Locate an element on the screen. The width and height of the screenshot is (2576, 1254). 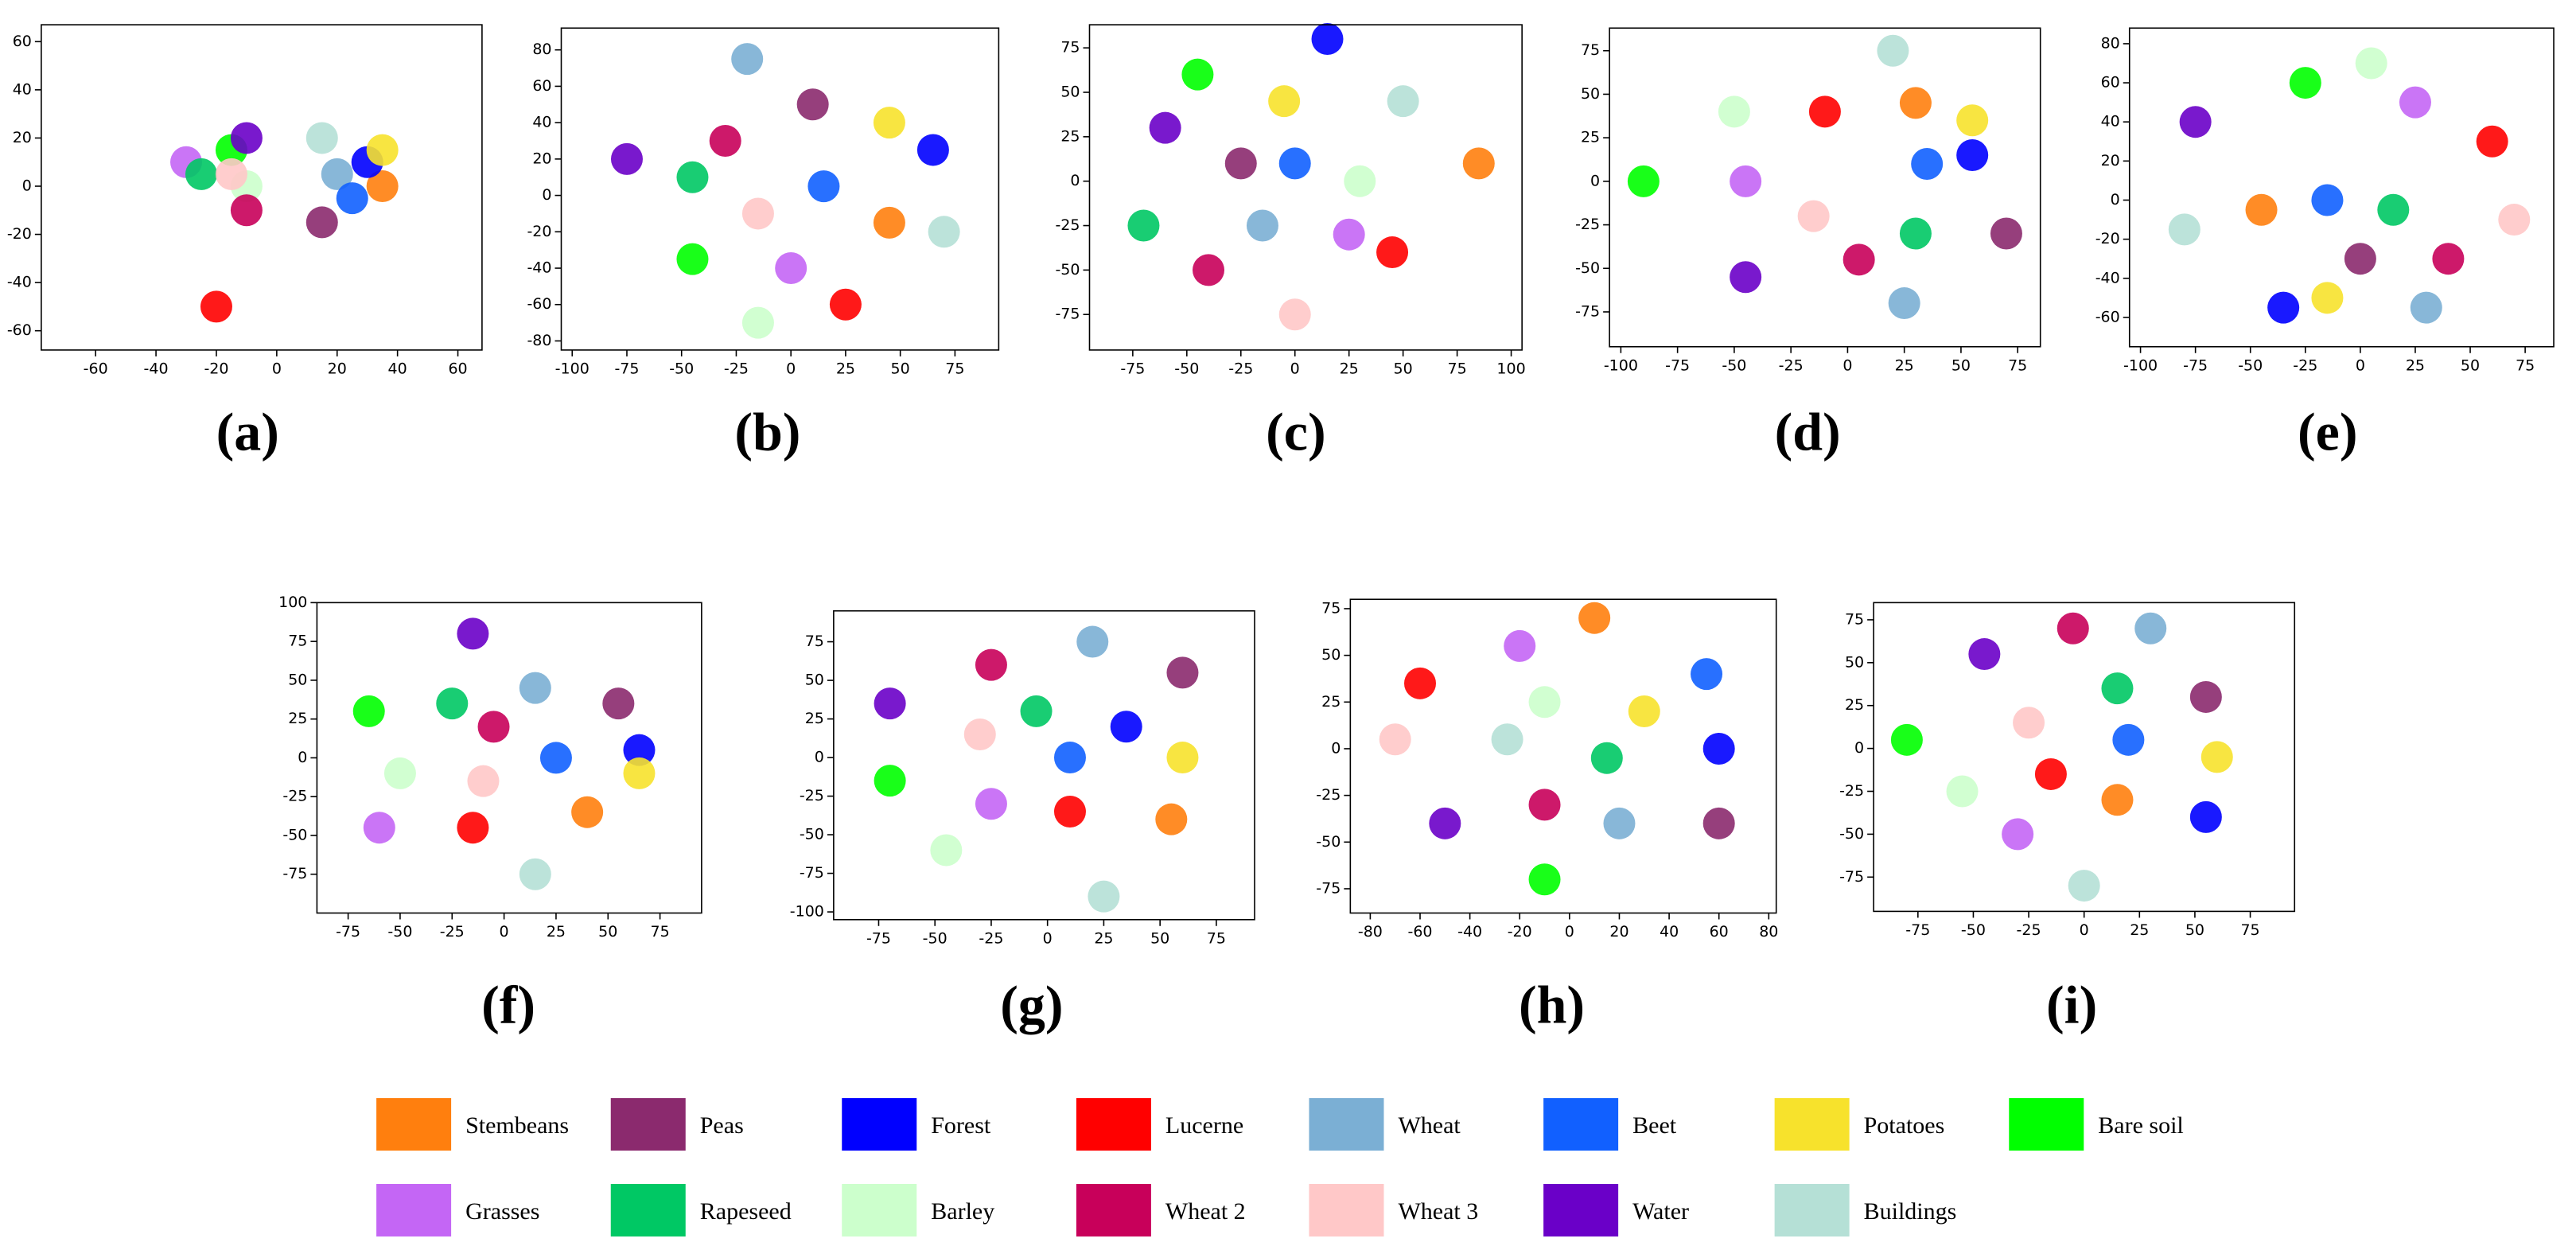
panel-label: (b) is located at coordinates (767, 431).